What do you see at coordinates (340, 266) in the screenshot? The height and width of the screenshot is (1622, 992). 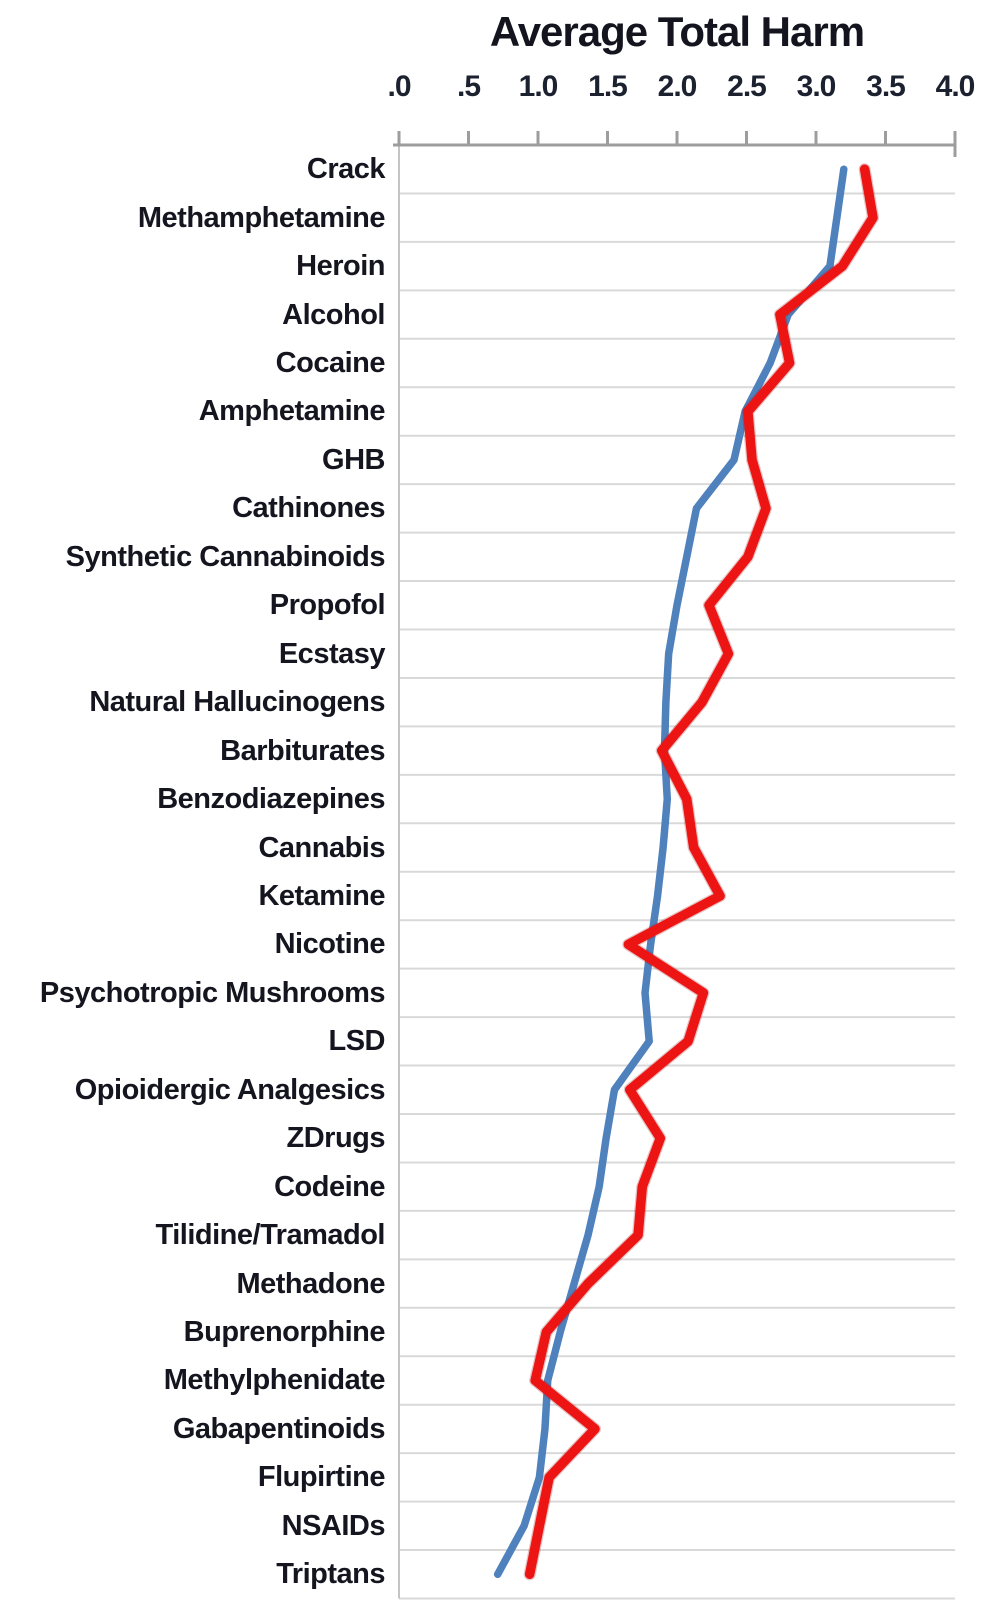 I see `category-label: Heroin` at bounding box center [340, 266].